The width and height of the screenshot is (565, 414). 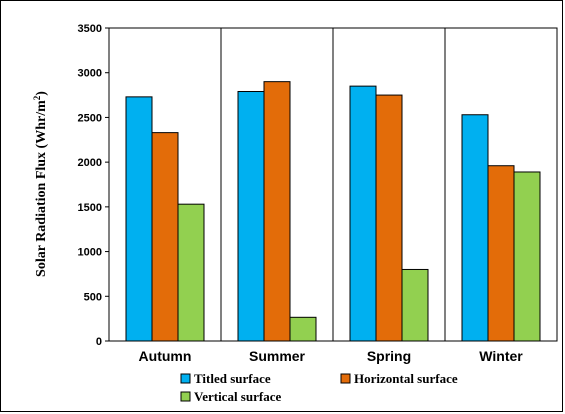 I want to click on bar-vertical-surface-autumn, so click(x=191, y=272).